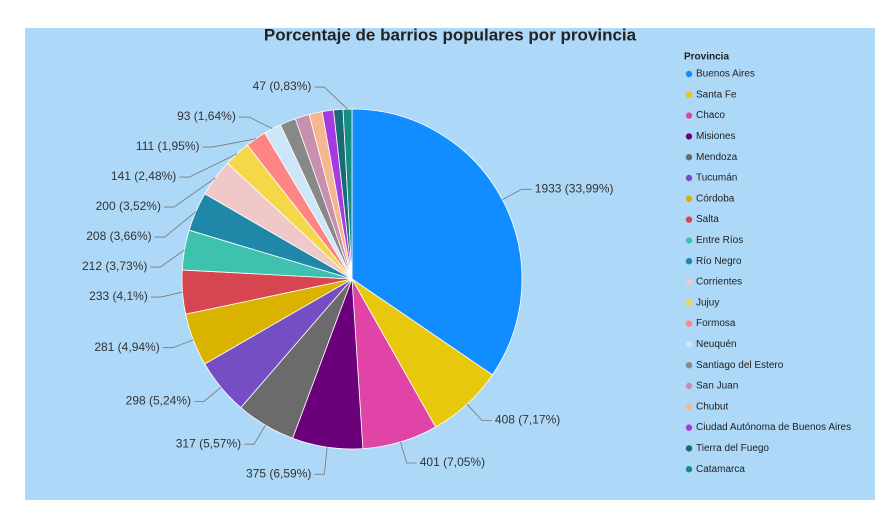 This screenshot has width=878, height=514. Describe the element at coordinates (278, 473) in the screenshot. I see `data-label: 375 (6,59%)` at that location.